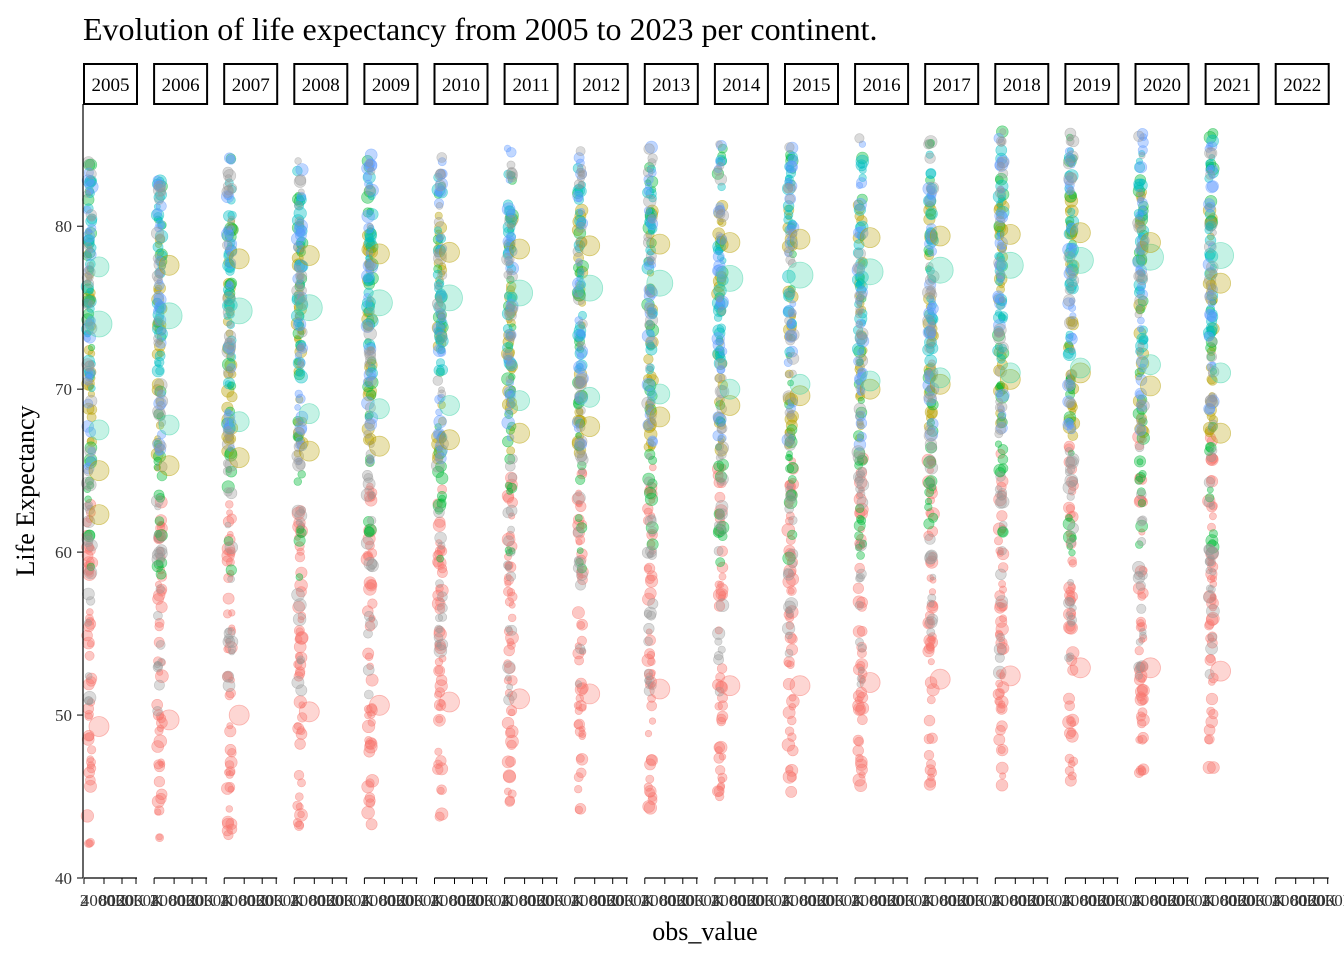 The image size is (1344, 960). I want to click on facet-strip-2011: 2011, so click(531, 84).